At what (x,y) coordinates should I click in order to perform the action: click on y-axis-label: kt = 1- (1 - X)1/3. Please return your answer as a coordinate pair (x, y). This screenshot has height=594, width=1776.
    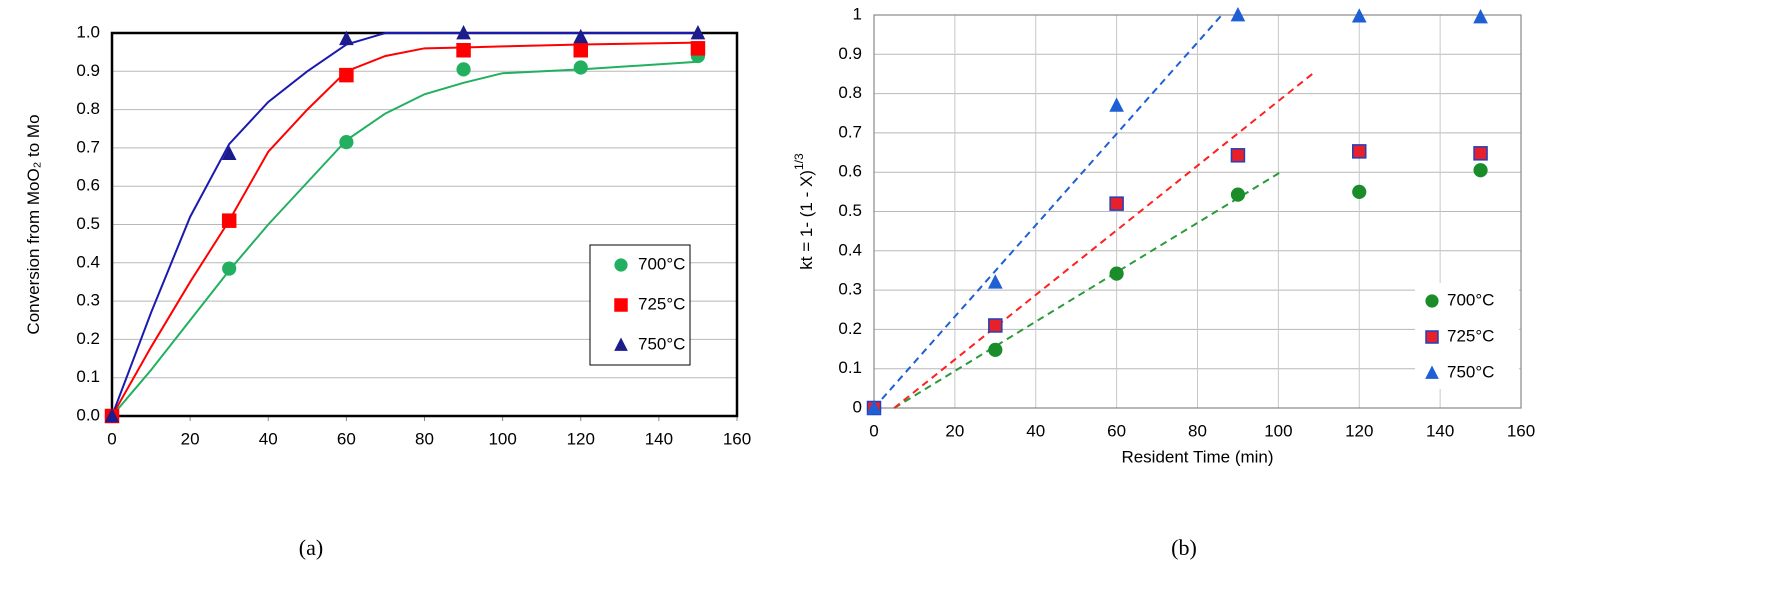
    Looking at the image, I should click on (804, 211).